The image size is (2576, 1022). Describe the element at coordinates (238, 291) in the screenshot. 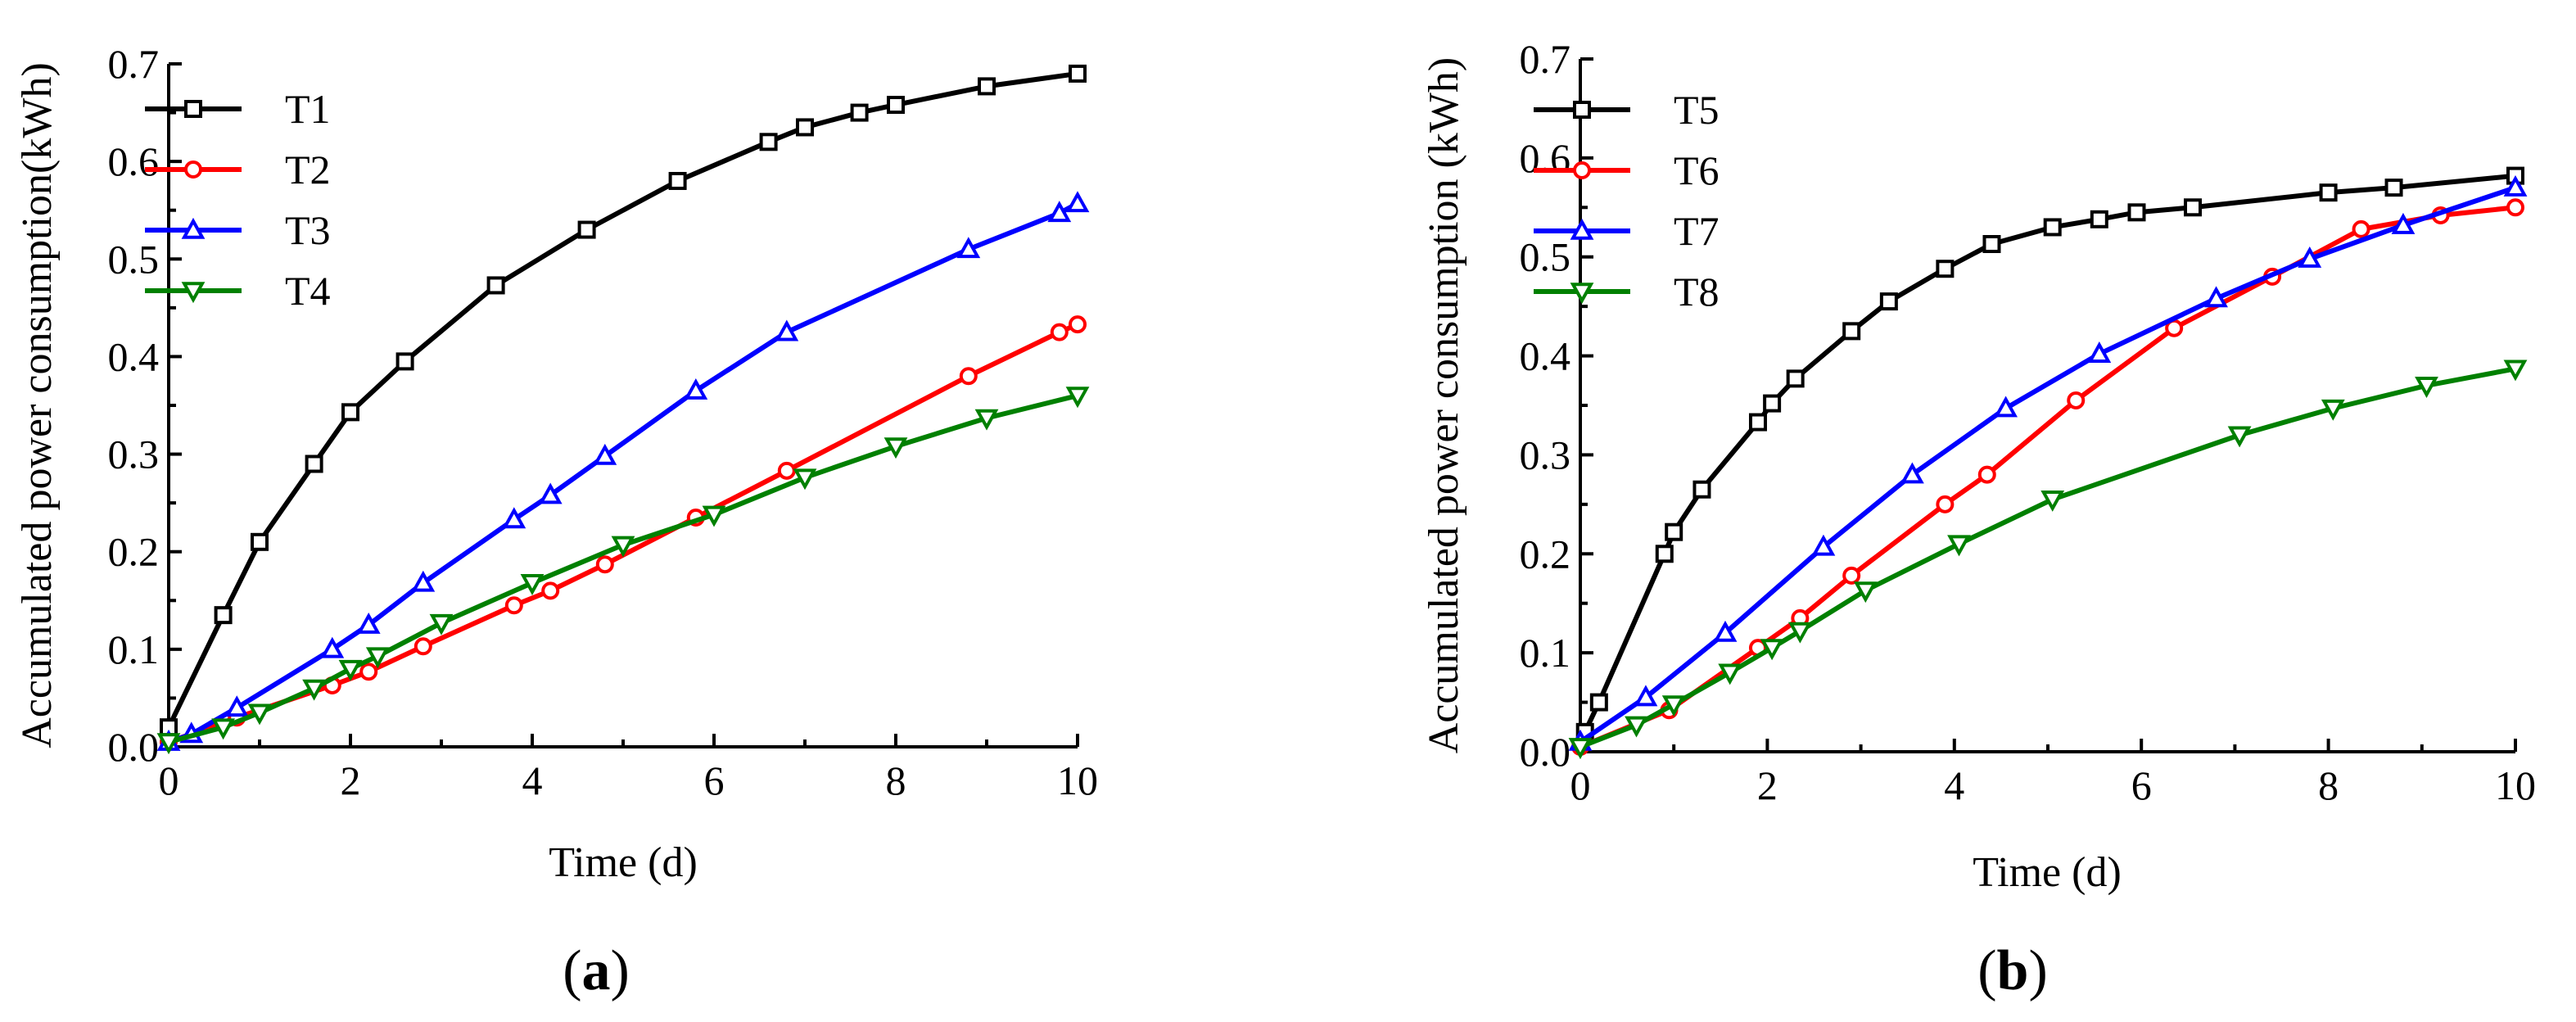

I see `panel-a-legend-item-t4: T4` at that location.